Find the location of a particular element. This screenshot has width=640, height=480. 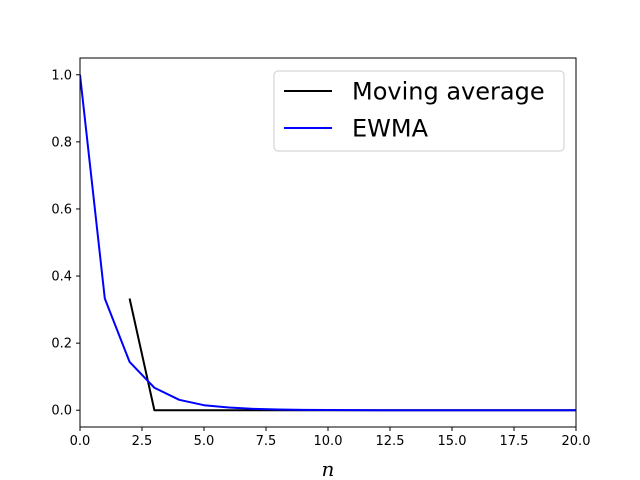

legend: Moving average EWMA is located at coordinates (419, 111).